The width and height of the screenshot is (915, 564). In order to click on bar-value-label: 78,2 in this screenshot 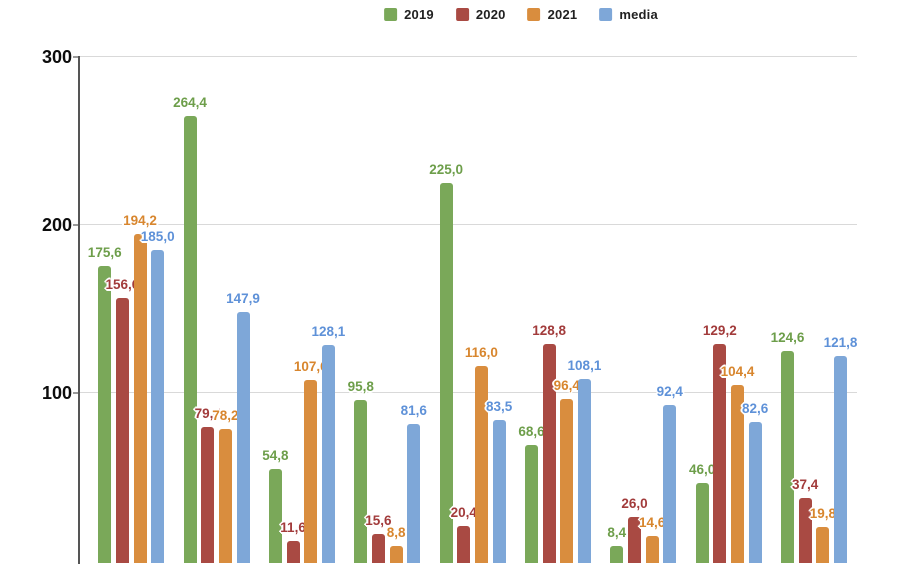, I will do `click(225, 416)`.